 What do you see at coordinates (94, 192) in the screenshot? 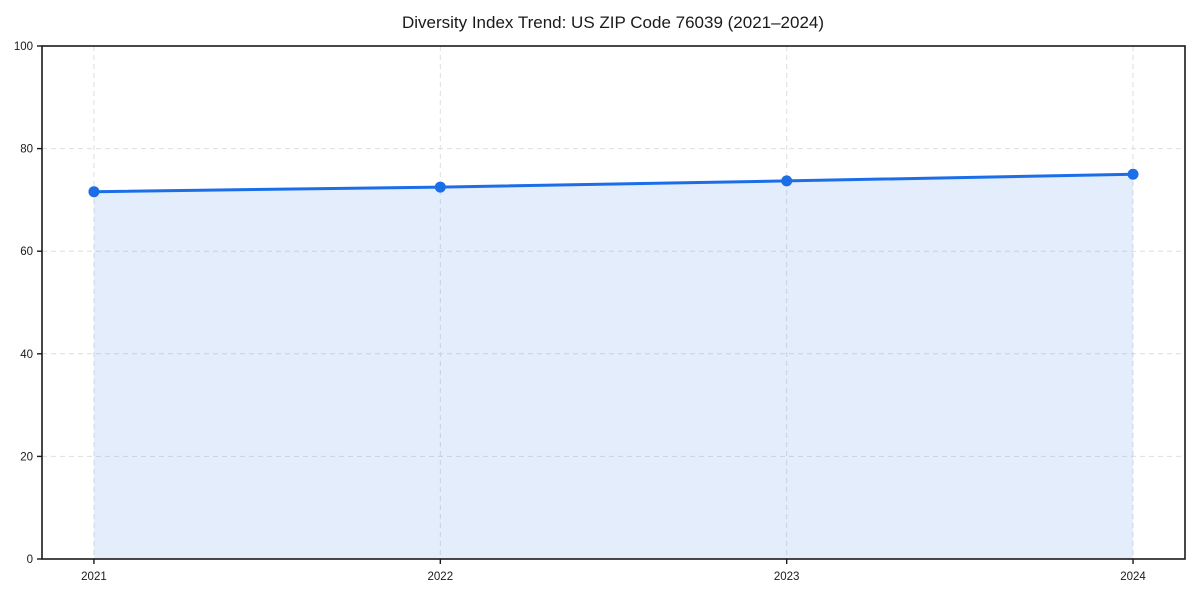
I see `data-point-2021` at bounding box center [94, 192].